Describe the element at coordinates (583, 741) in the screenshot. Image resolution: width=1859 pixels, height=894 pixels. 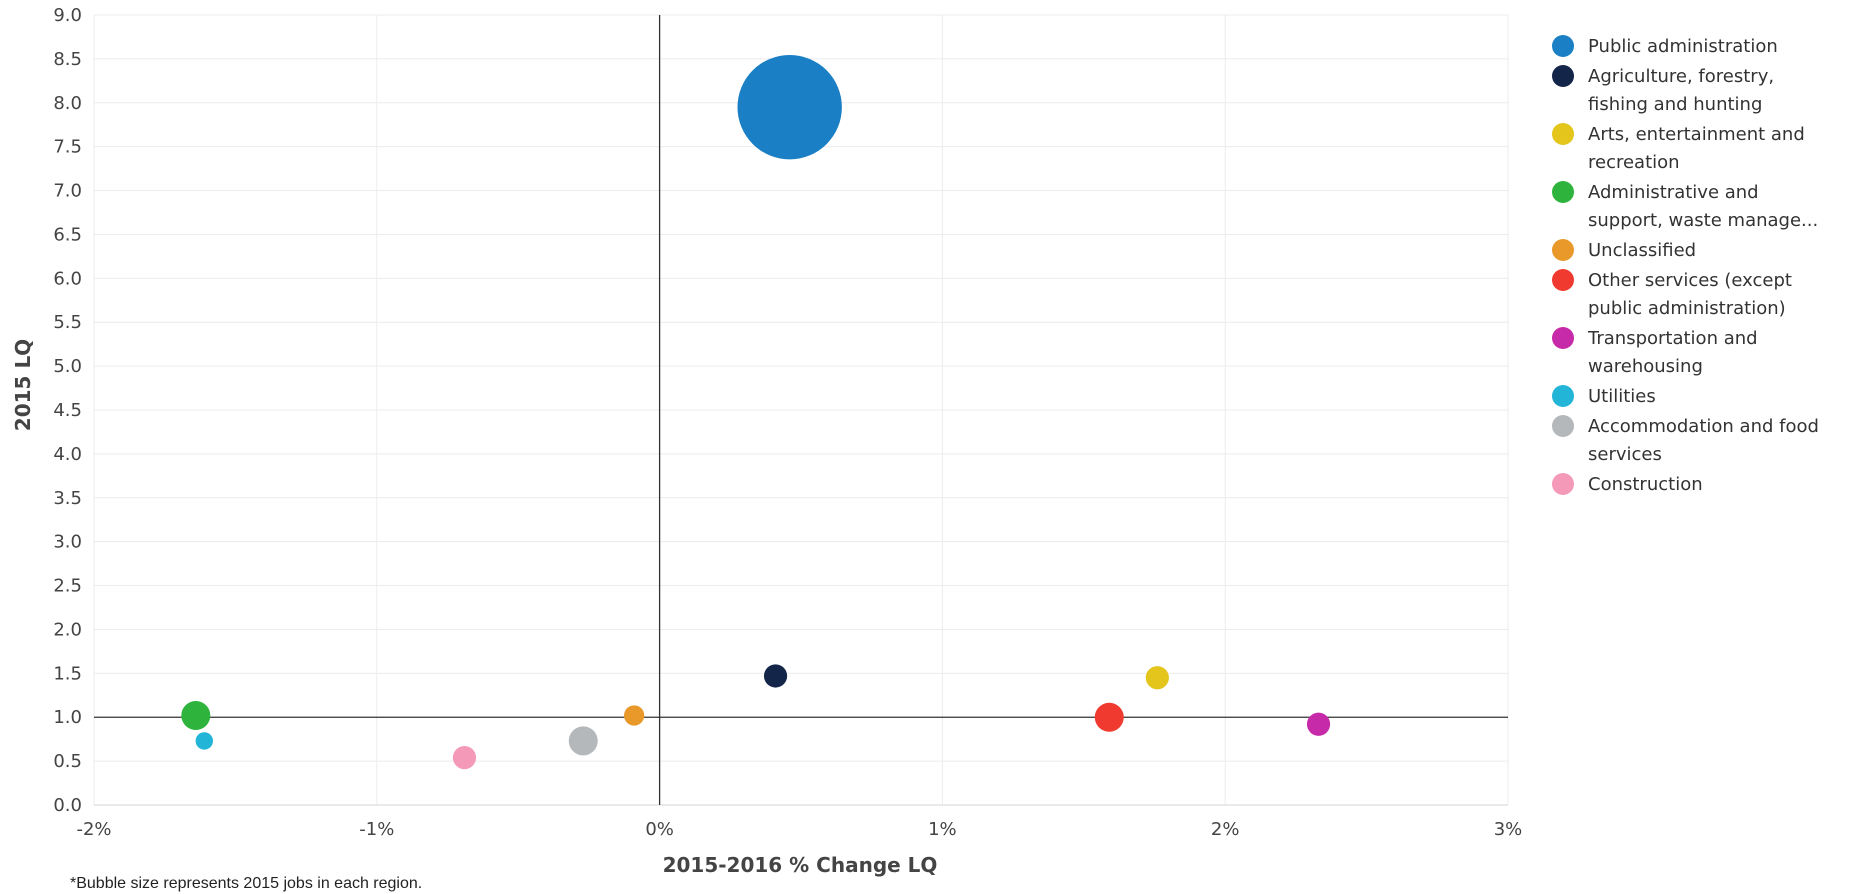
I see `bubble-accommodation-and-food-services` at that location.